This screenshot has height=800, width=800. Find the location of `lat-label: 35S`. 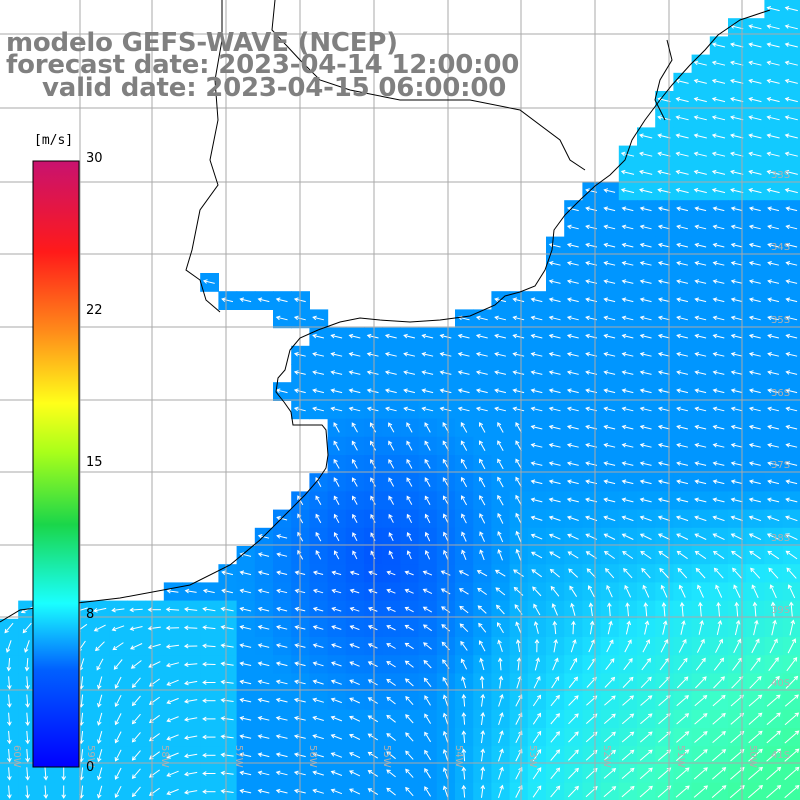

lat-label: 35S is located at coordinates (780, 320).